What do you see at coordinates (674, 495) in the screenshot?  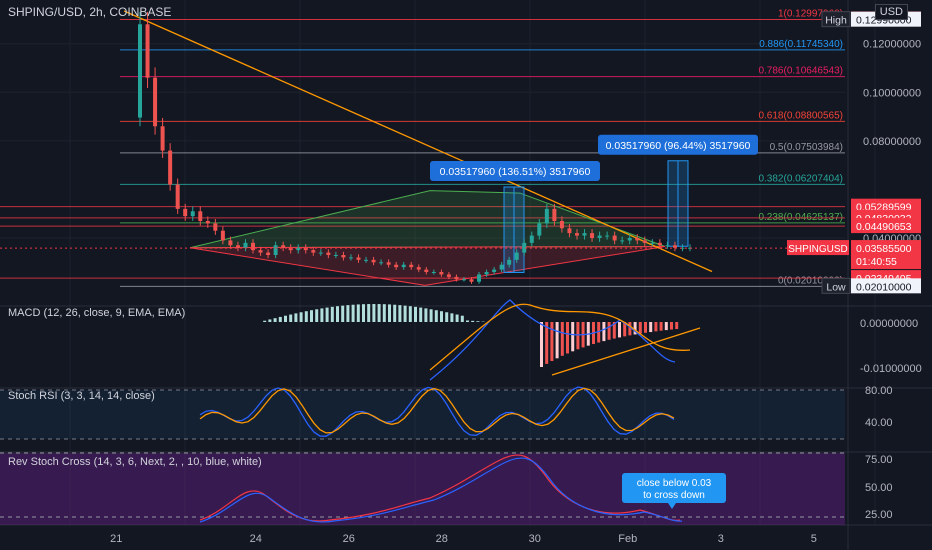 I see `rev-stoch-callout-label: to cross down` at bounding box center [674, 495].